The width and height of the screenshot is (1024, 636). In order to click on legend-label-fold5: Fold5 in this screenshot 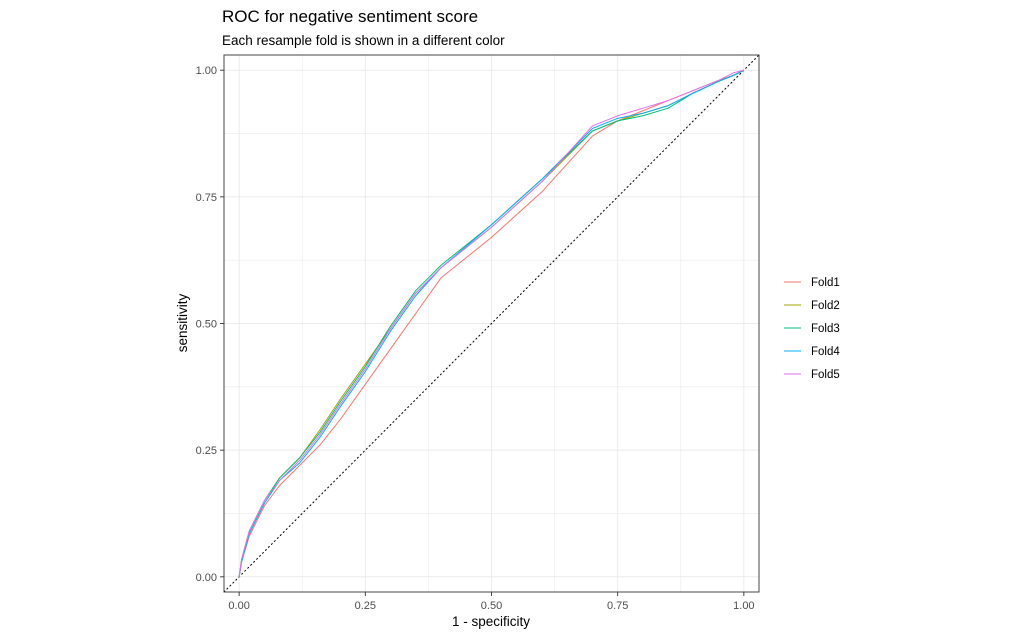, I will do `click(825, 375)`.